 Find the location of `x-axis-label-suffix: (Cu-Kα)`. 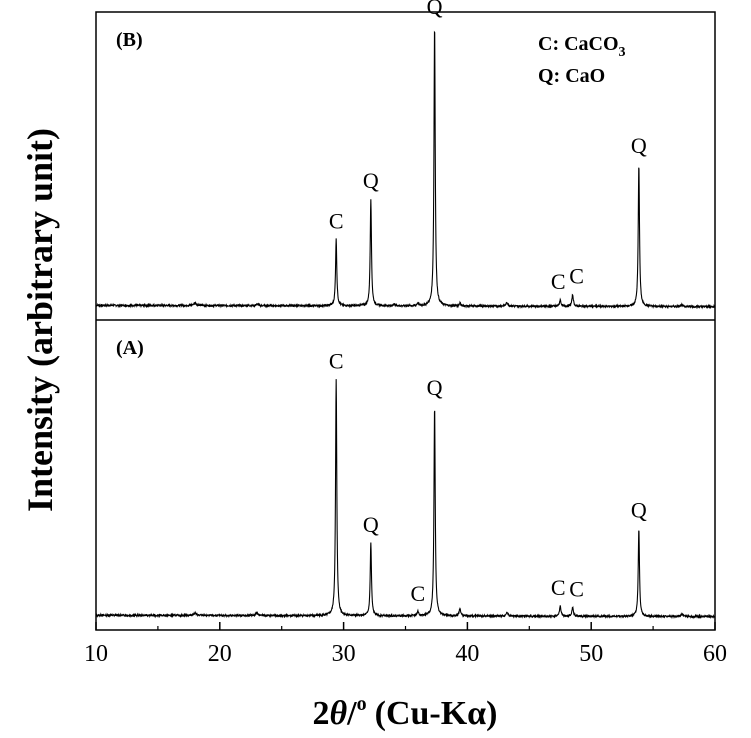

x-axis-label-suffix: (Cu-Kα) is located at coordinates (436, 713).